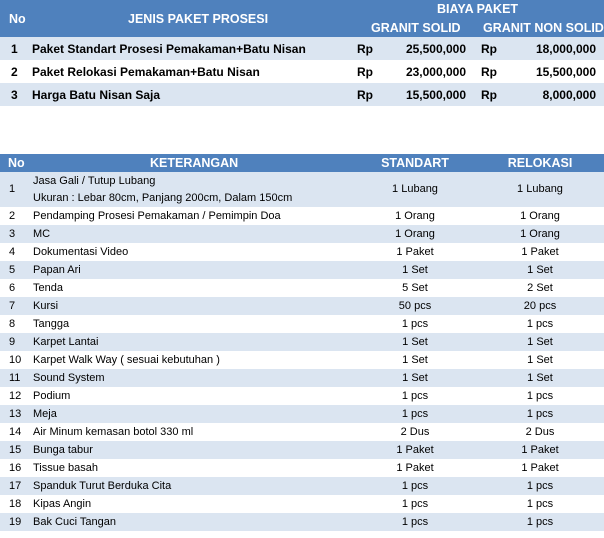  What do you see at coordinates (15, 378) in the screenshot?
I see `detail-row-no: 11` at bounding box center [15, 378].